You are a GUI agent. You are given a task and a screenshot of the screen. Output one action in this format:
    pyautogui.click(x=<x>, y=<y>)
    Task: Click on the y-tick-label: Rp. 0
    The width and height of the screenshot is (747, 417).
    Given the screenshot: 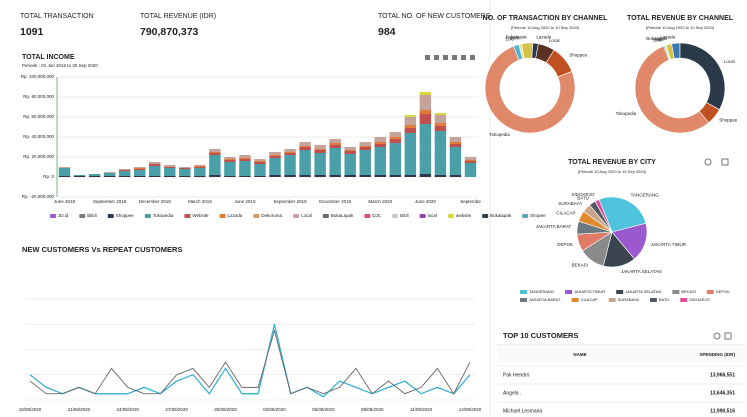 What is the action you would take?
    pyautogui.click(x=48, y=176)
    